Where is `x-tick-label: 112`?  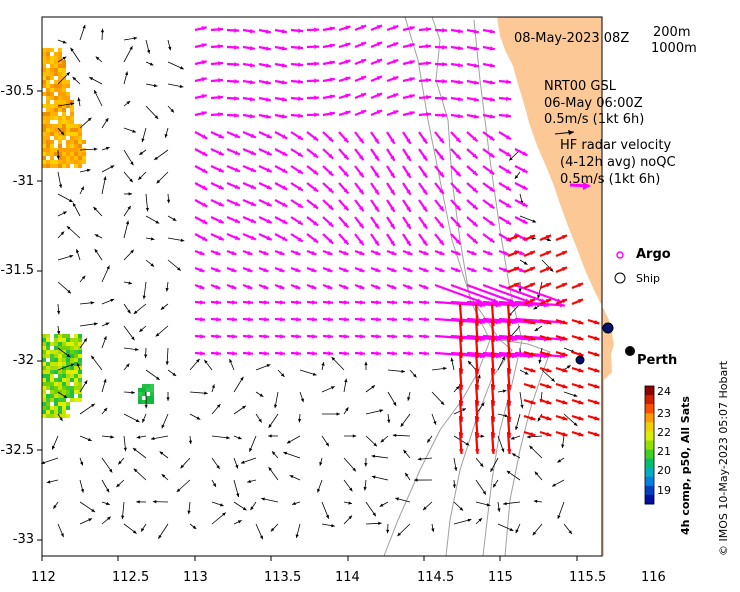 x-tick-label: 112 is located at coordinates (43, 577).